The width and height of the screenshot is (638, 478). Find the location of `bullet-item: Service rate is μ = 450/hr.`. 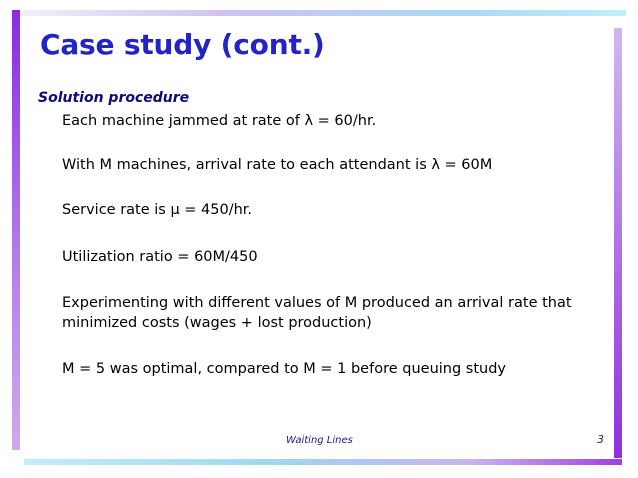

bullet-item: Service rate is μ = 450/hr. is located at coordinates (157, 210).